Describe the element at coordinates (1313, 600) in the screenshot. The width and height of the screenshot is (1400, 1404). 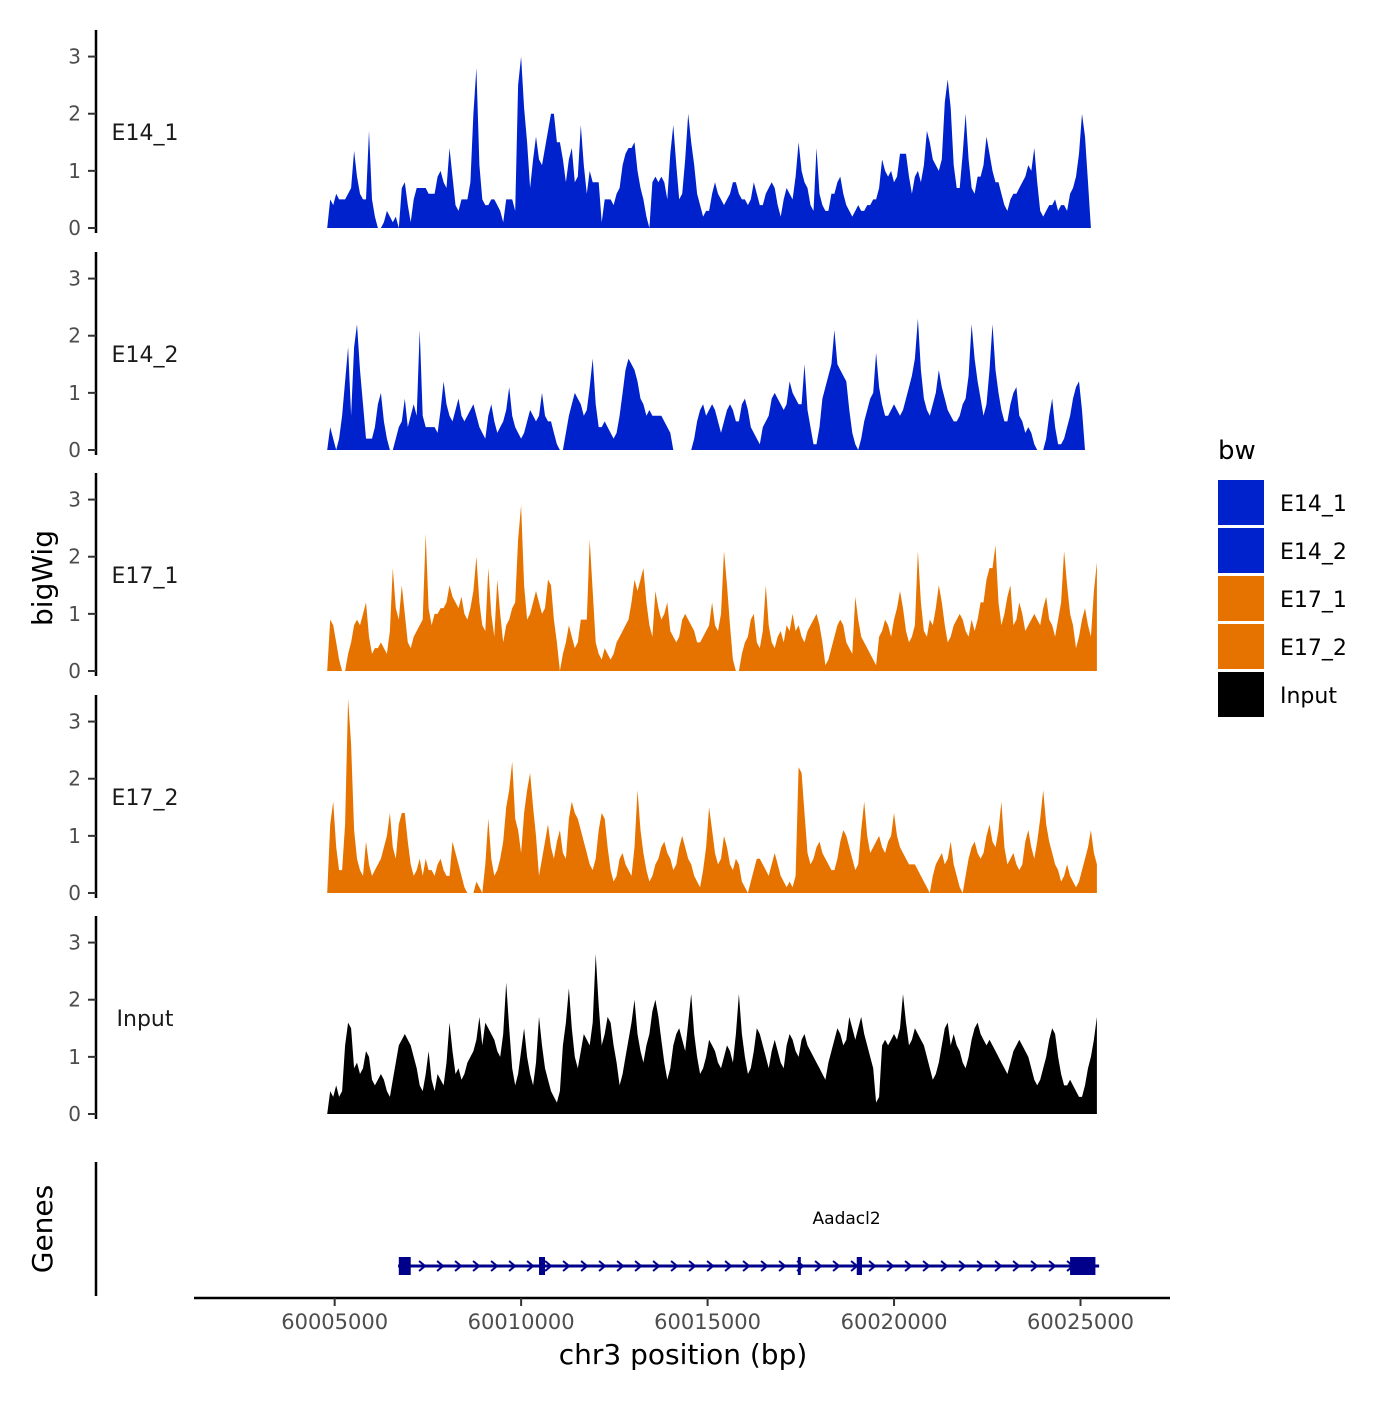
I see `legend-label: E17_1` at that location.